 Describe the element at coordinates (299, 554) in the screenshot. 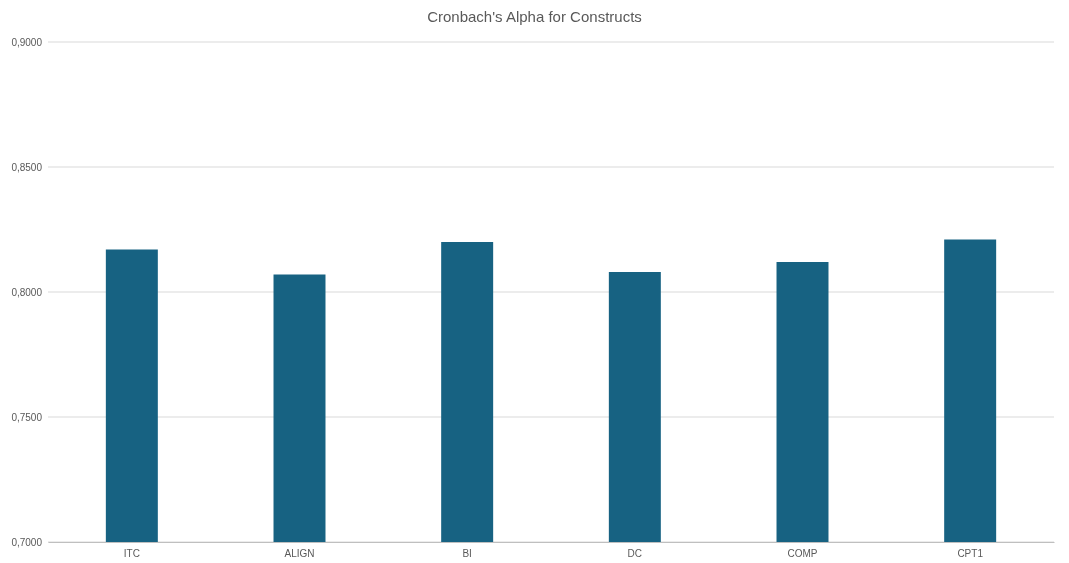

I see `x-tick-label: ALIGN` at that location.